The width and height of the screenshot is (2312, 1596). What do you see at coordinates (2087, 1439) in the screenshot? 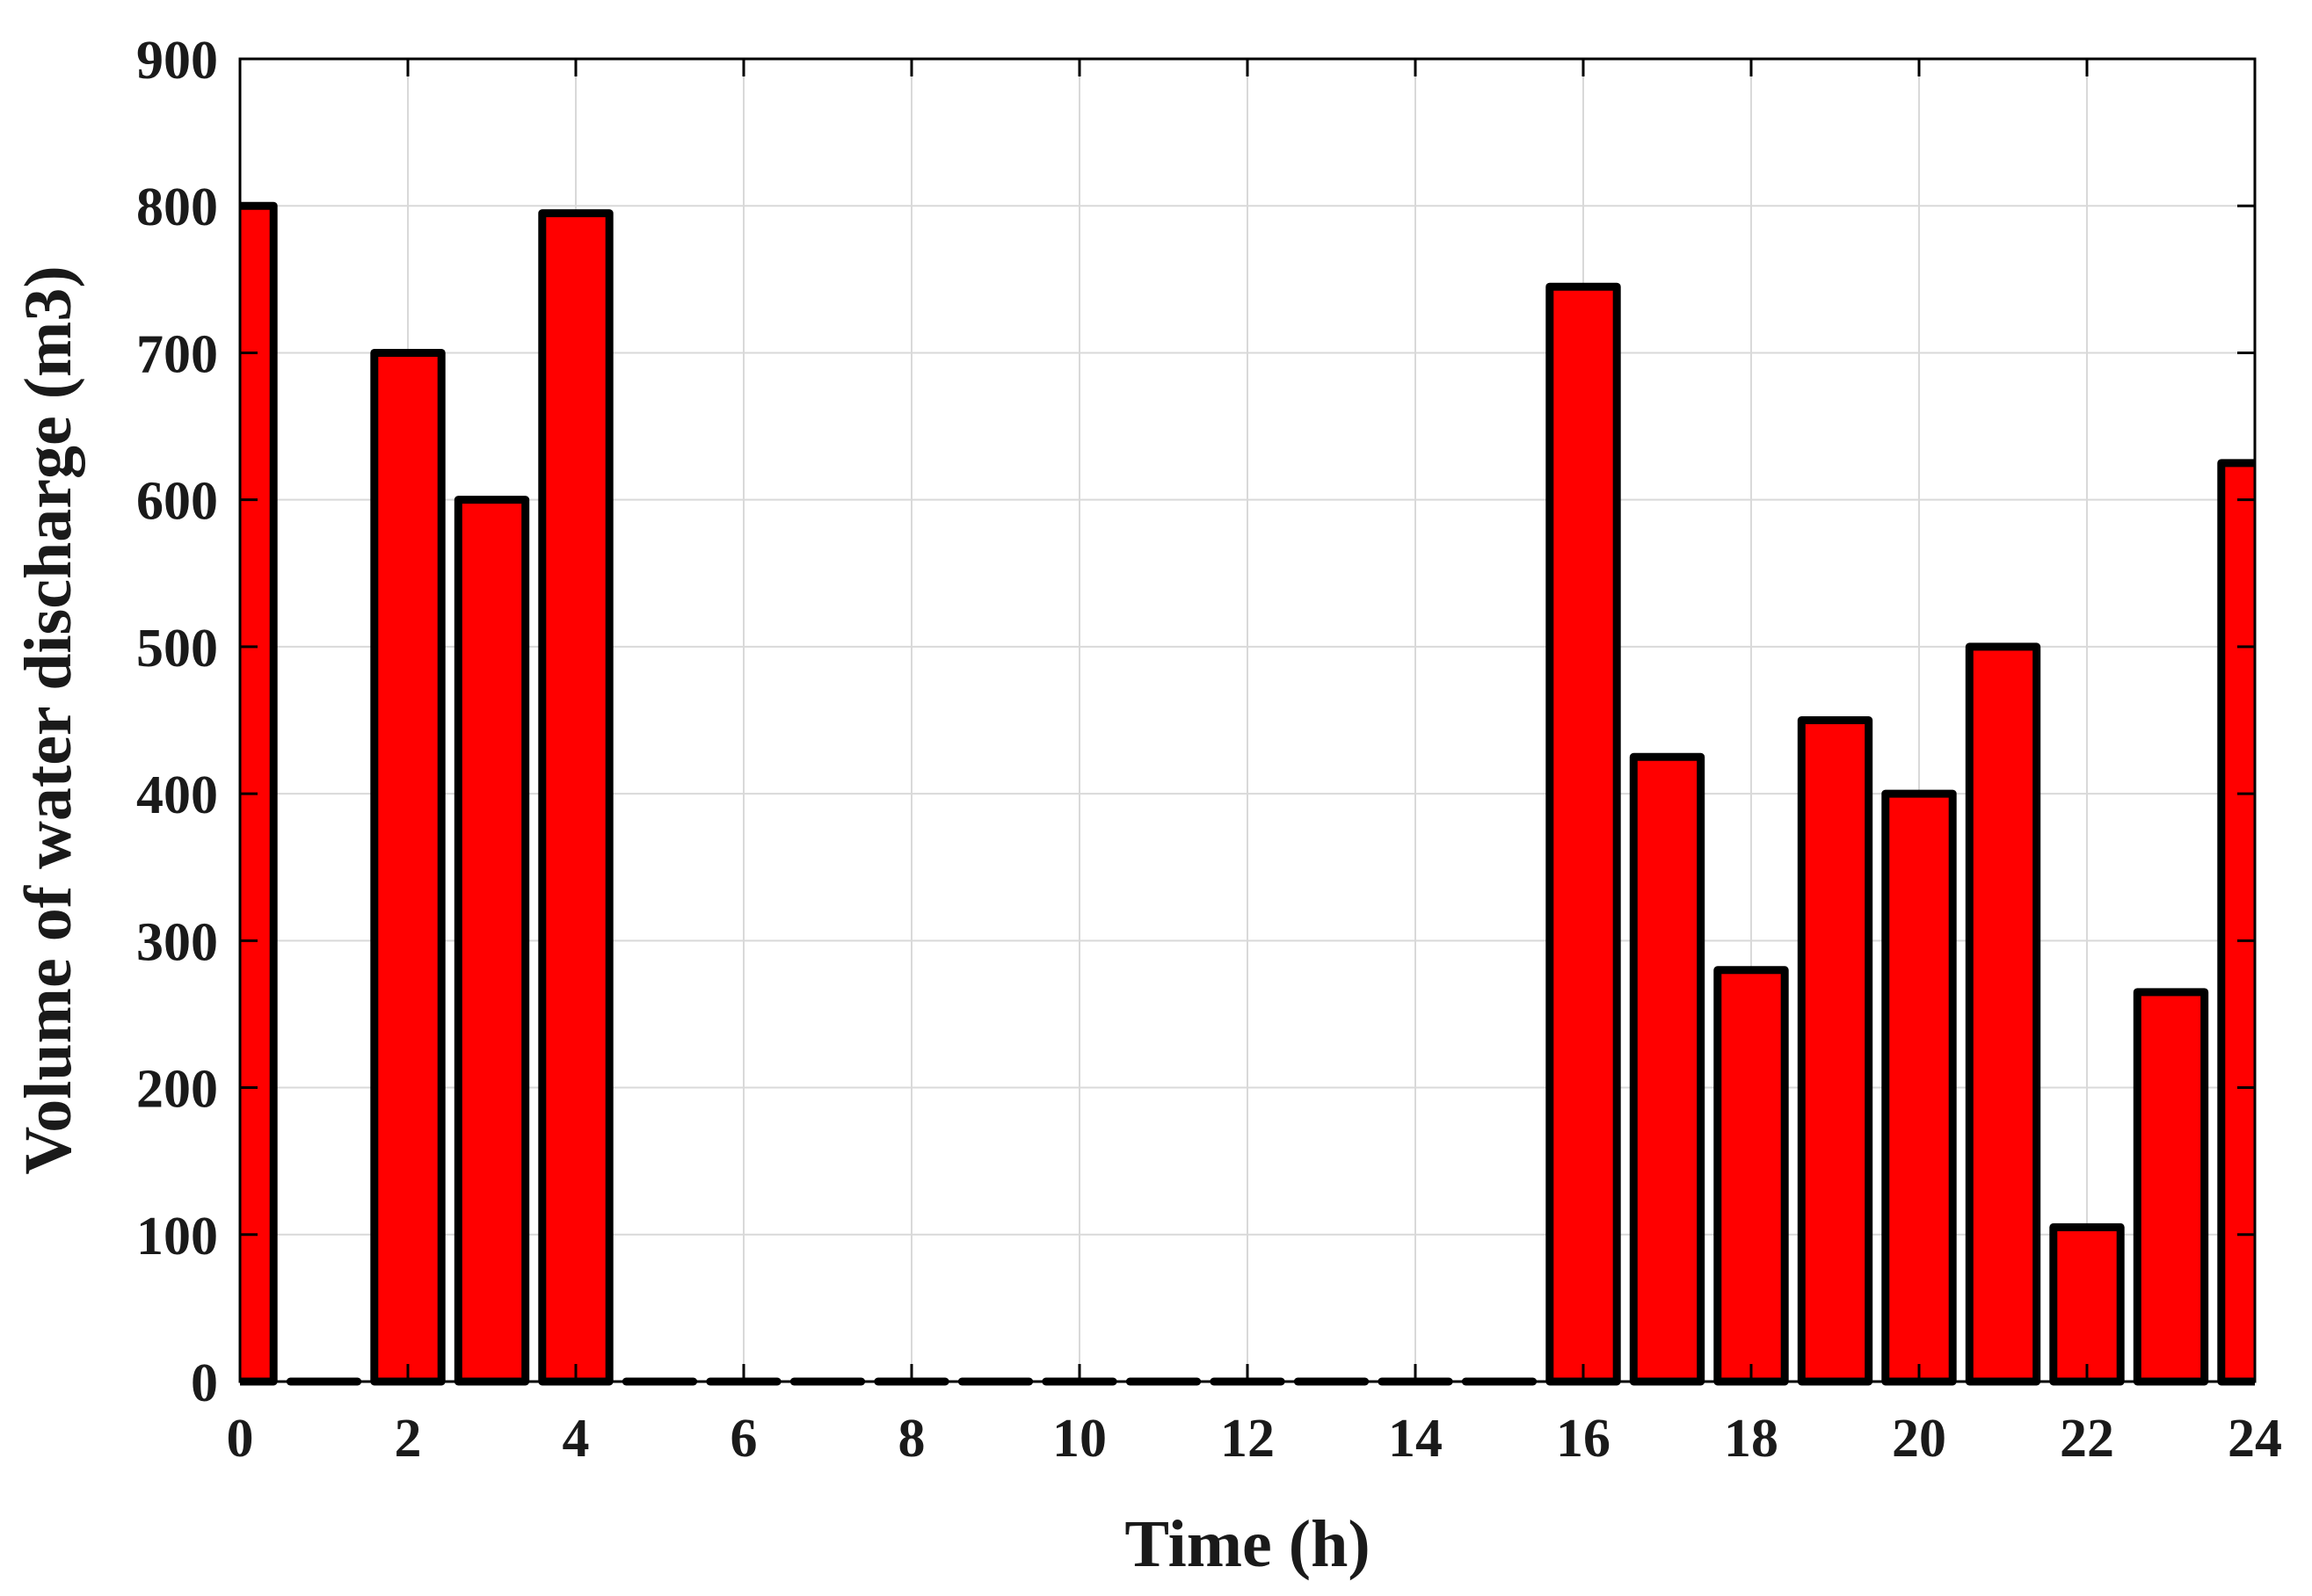
I see `x-tick-label: 22` at bounding box center [2087, 1439].